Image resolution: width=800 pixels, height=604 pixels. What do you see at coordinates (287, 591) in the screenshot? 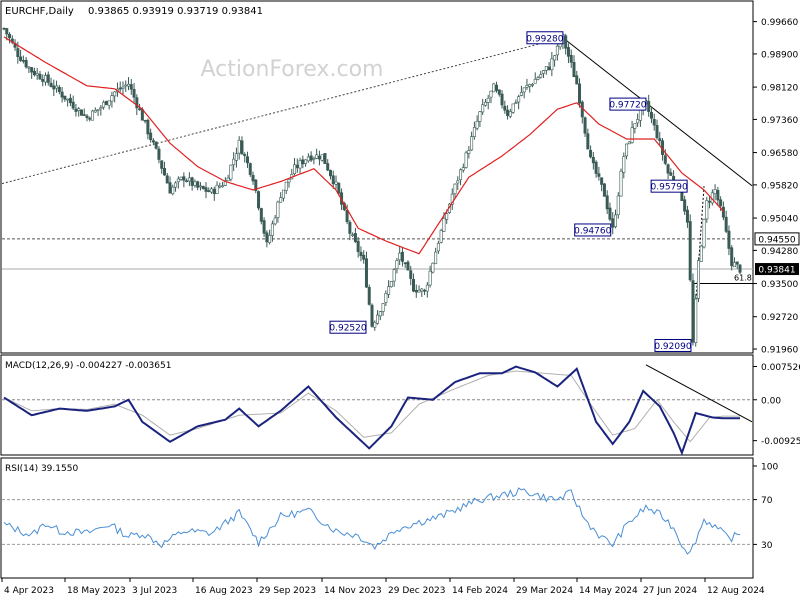
I see `x-tick-label: 29 Sep 2023` at bounding box center [287, 591].